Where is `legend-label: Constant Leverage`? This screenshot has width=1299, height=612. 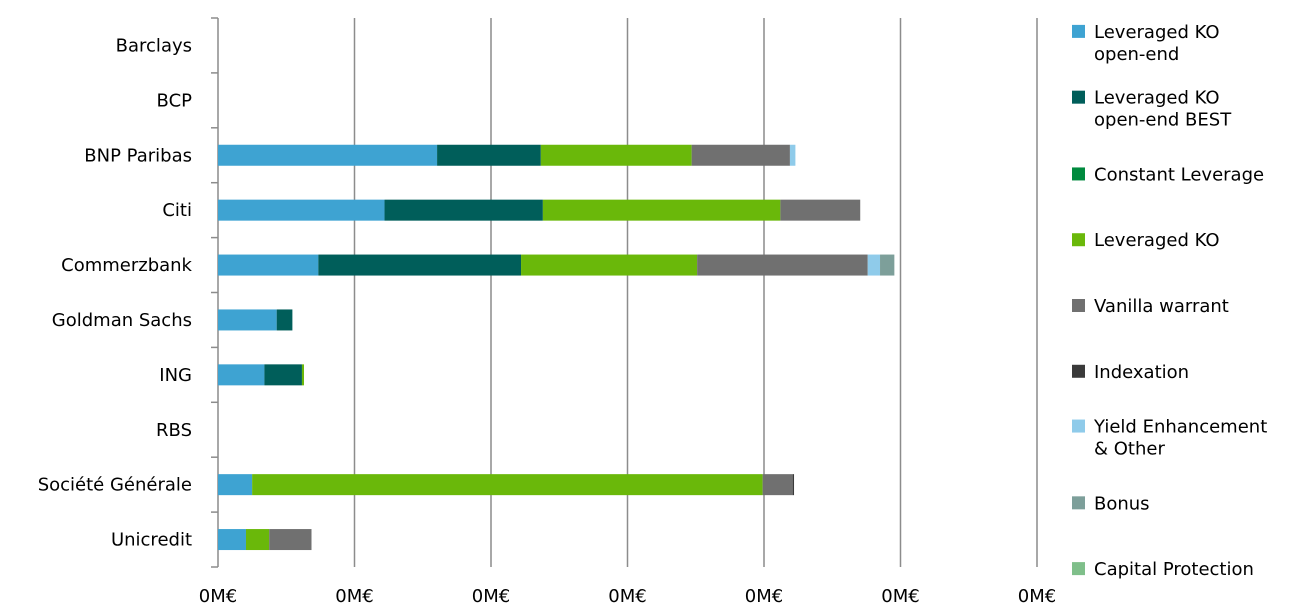 legend-label: Constant Leverage is located at coordinates (1179, 174).